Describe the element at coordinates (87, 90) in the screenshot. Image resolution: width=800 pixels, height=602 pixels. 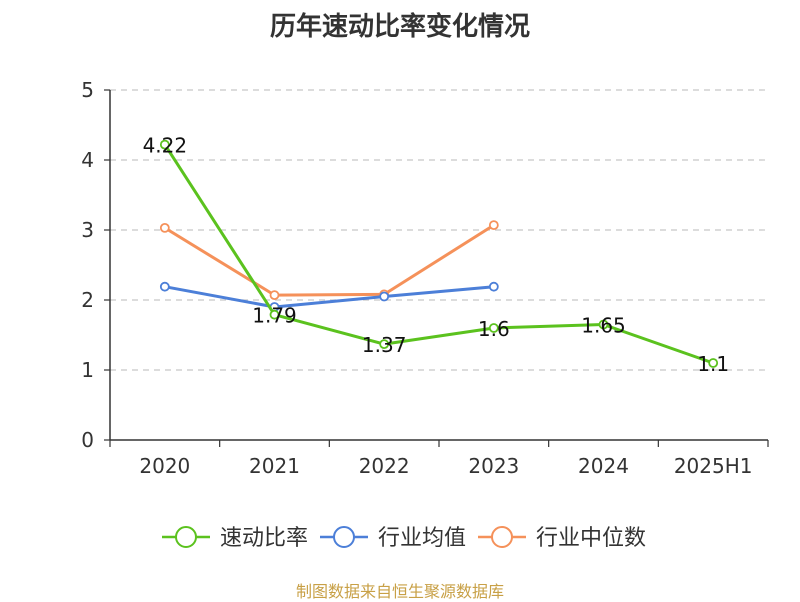
I see `y-tick-label: 5` at that location.